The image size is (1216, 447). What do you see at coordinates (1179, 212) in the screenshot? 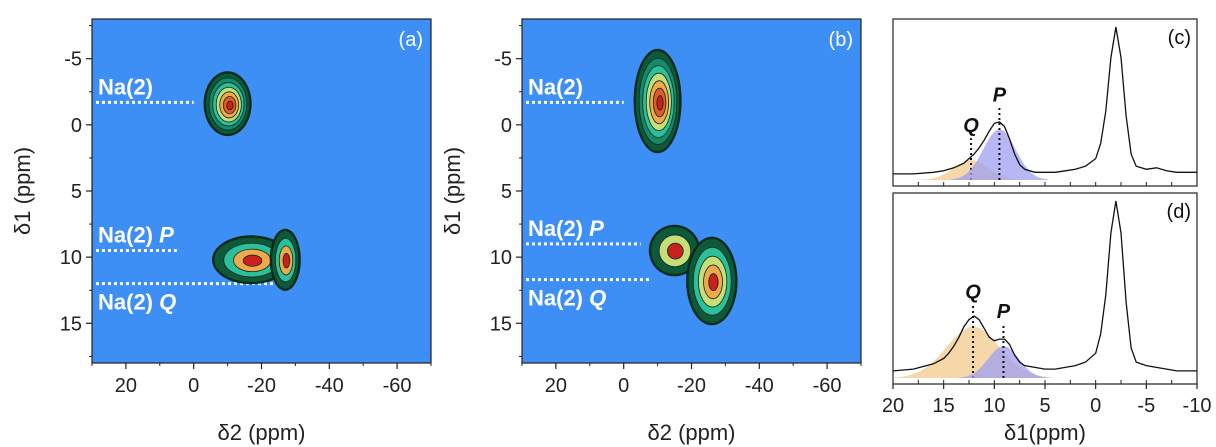
I see `panel-tag: (d)` at bounding box center [1179, 212].